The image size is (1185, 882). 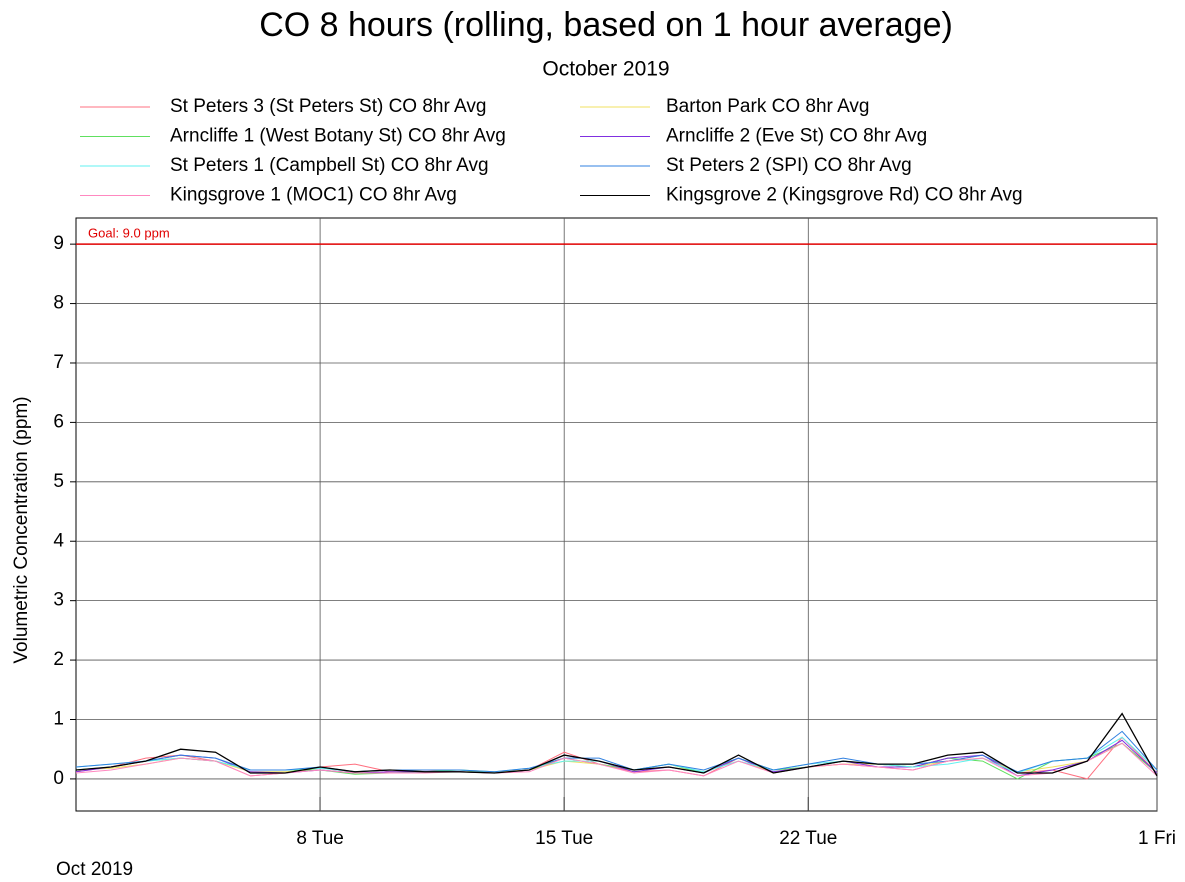 What do you see at coordinates (844, 195) in the screenshot?
I see `legend-label: Kingsgrove 2 (Kingsgrove Rd) CO 8hr Avg` at bounding box center [844, 195].